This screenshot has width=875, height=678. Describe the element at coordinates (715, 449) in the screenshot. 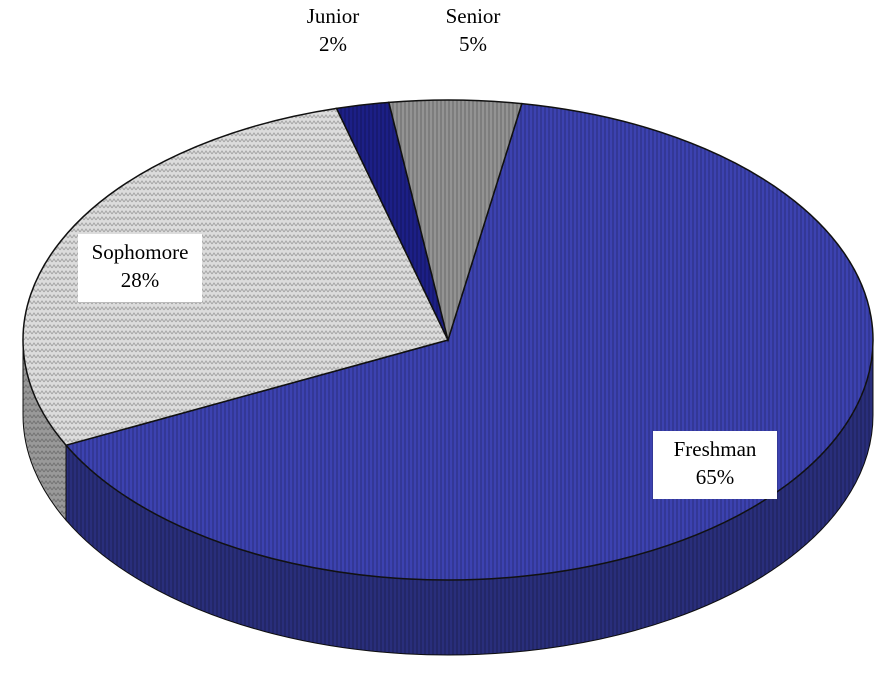

I see `category-label: Freshman` at that location.